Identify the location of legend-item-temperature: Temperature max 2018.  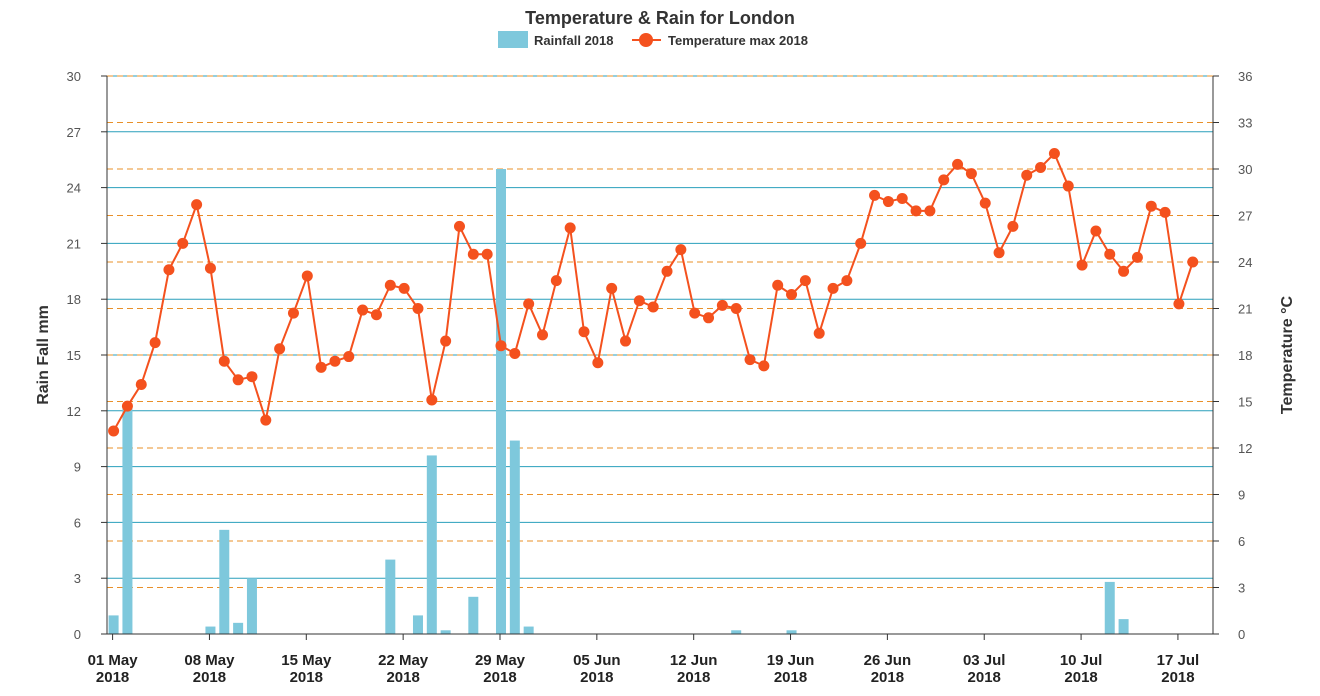
(720, 40).